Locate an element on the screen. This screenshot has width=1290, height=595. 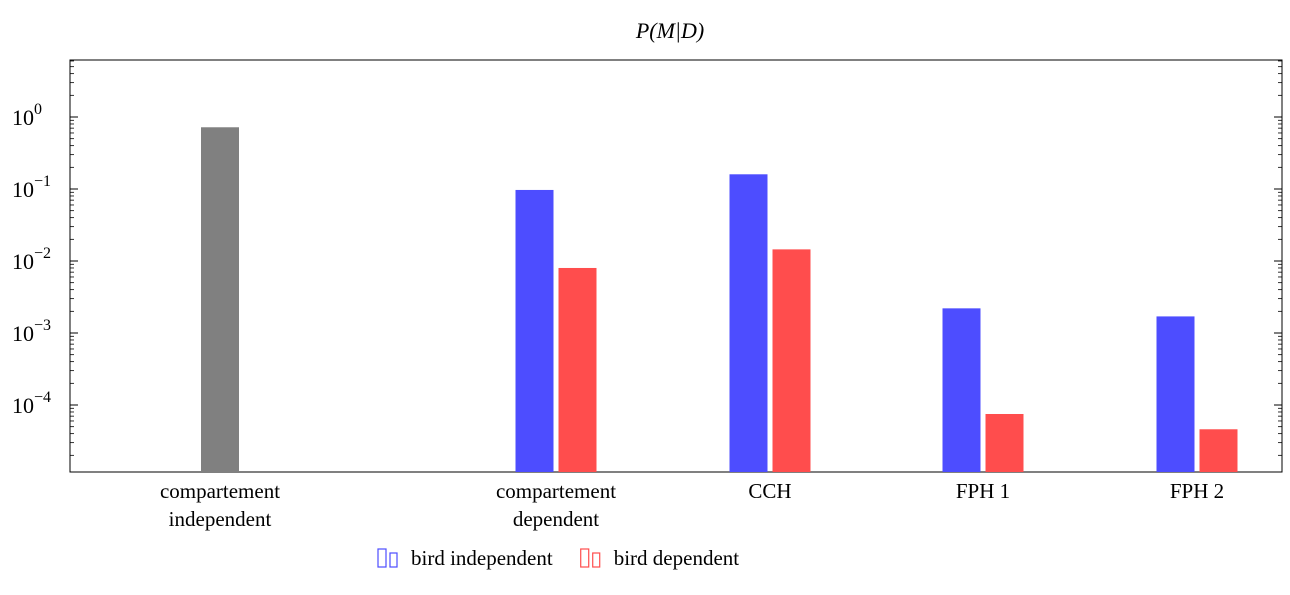
y-tick-label: 10⁻³ is located at coordinates (31, 331).